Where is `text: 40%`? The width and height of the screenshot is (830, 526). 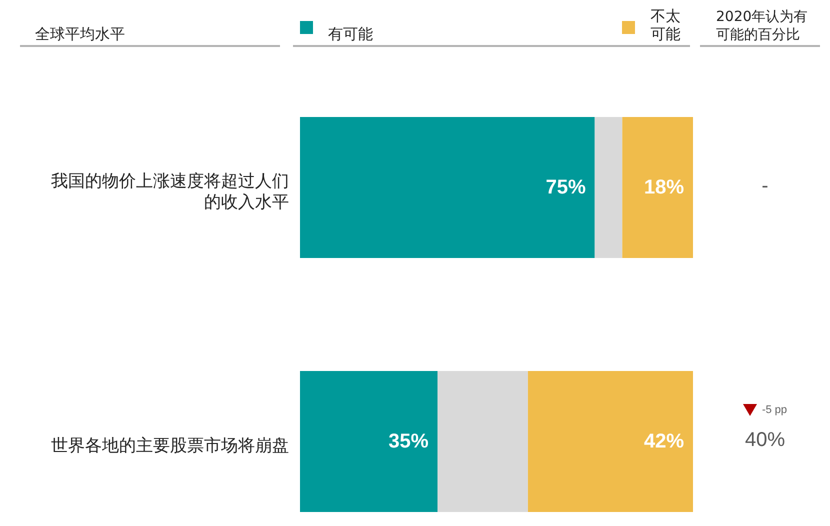
text: 40% is located at coordinates (765, 440).